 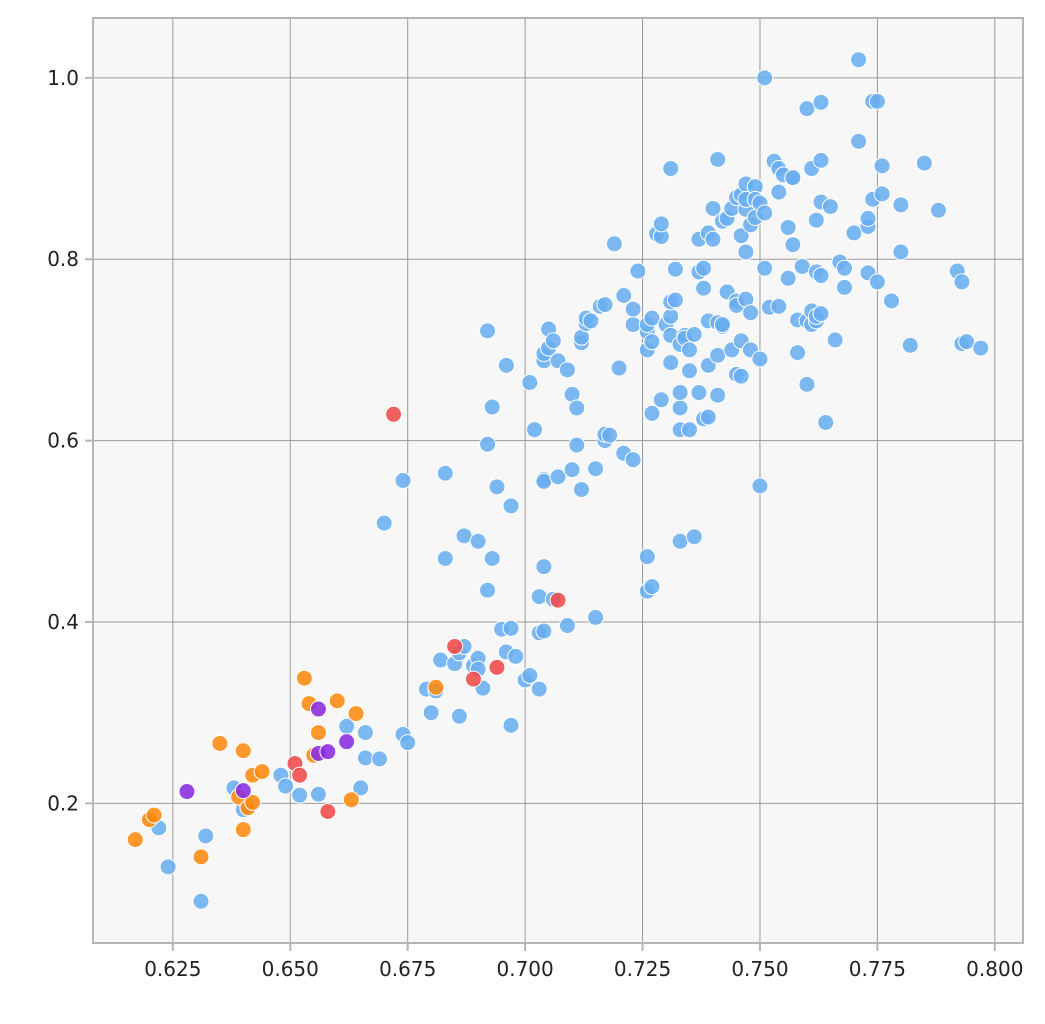 What do you see at coordinates (63, 78) in the screenshot?
I see `y-tick-label: 1.0` at bounding box center [63, 78].